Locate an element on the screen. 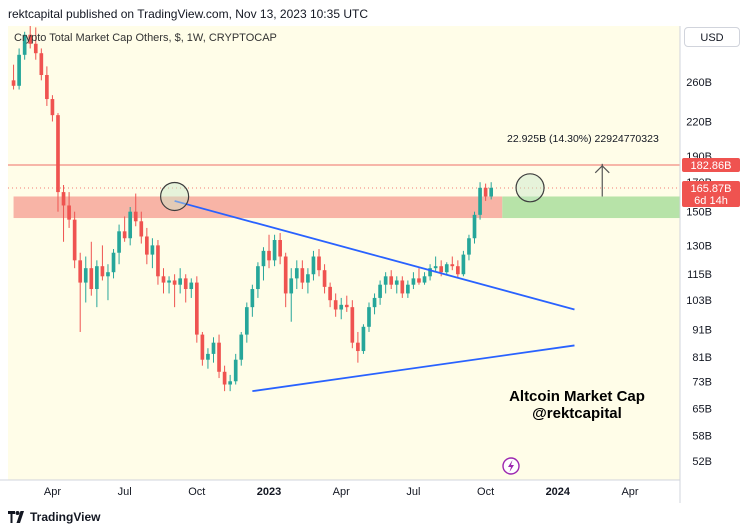 The image size is (750, 531). y-tick-label: 115B is located at coordinates (699, 275).